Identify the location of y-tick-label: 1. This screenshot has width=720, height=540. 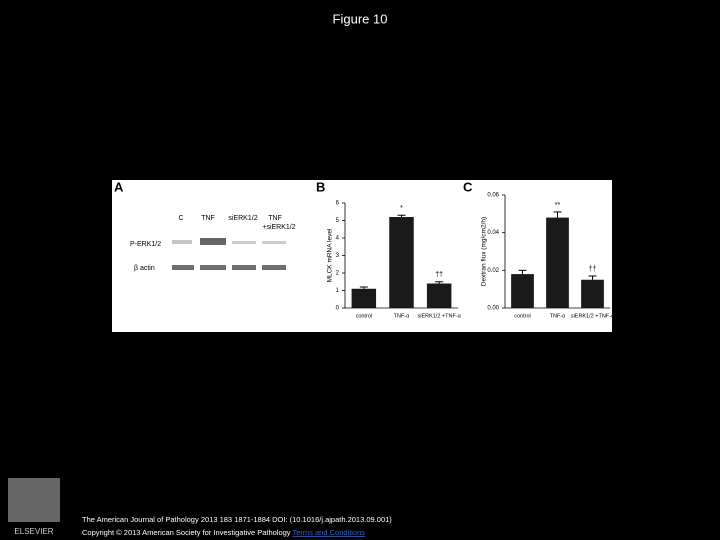
(338, 291).